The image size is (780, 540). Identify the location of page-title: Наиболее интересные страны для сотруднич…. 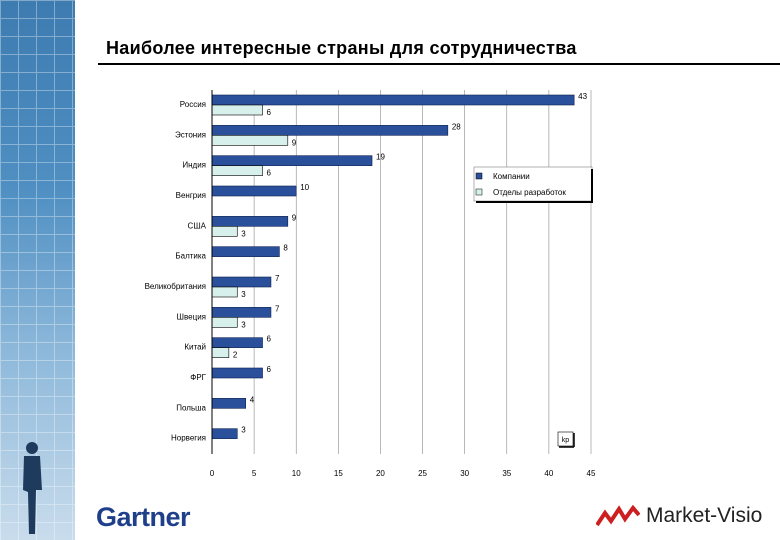
(341, 48).